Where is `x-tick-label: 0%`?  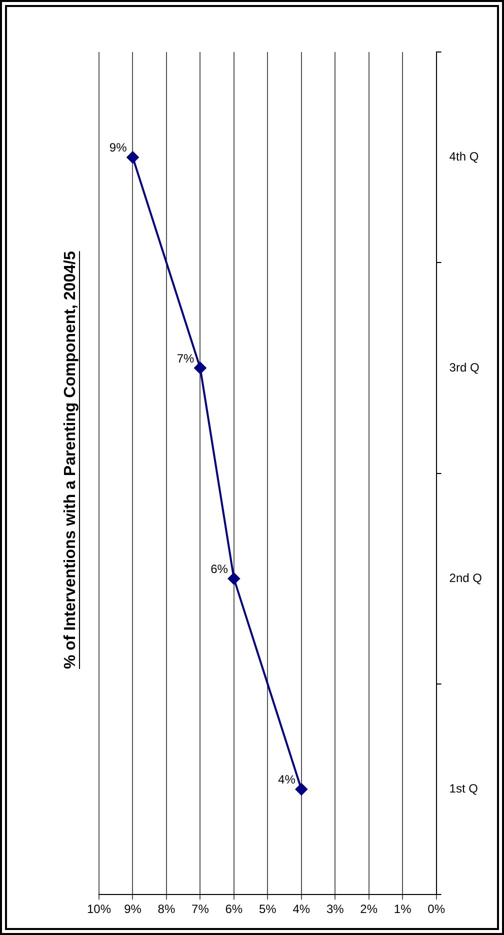
x-tick-label: 0% is located at coordinates (437, 909).